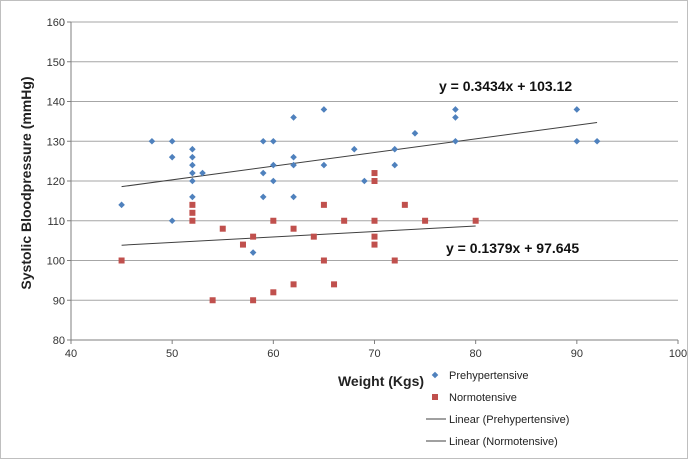  Describe the element at coordinates (56, 182) in the screenshot. I see `y-tick-label: 120` at that location.